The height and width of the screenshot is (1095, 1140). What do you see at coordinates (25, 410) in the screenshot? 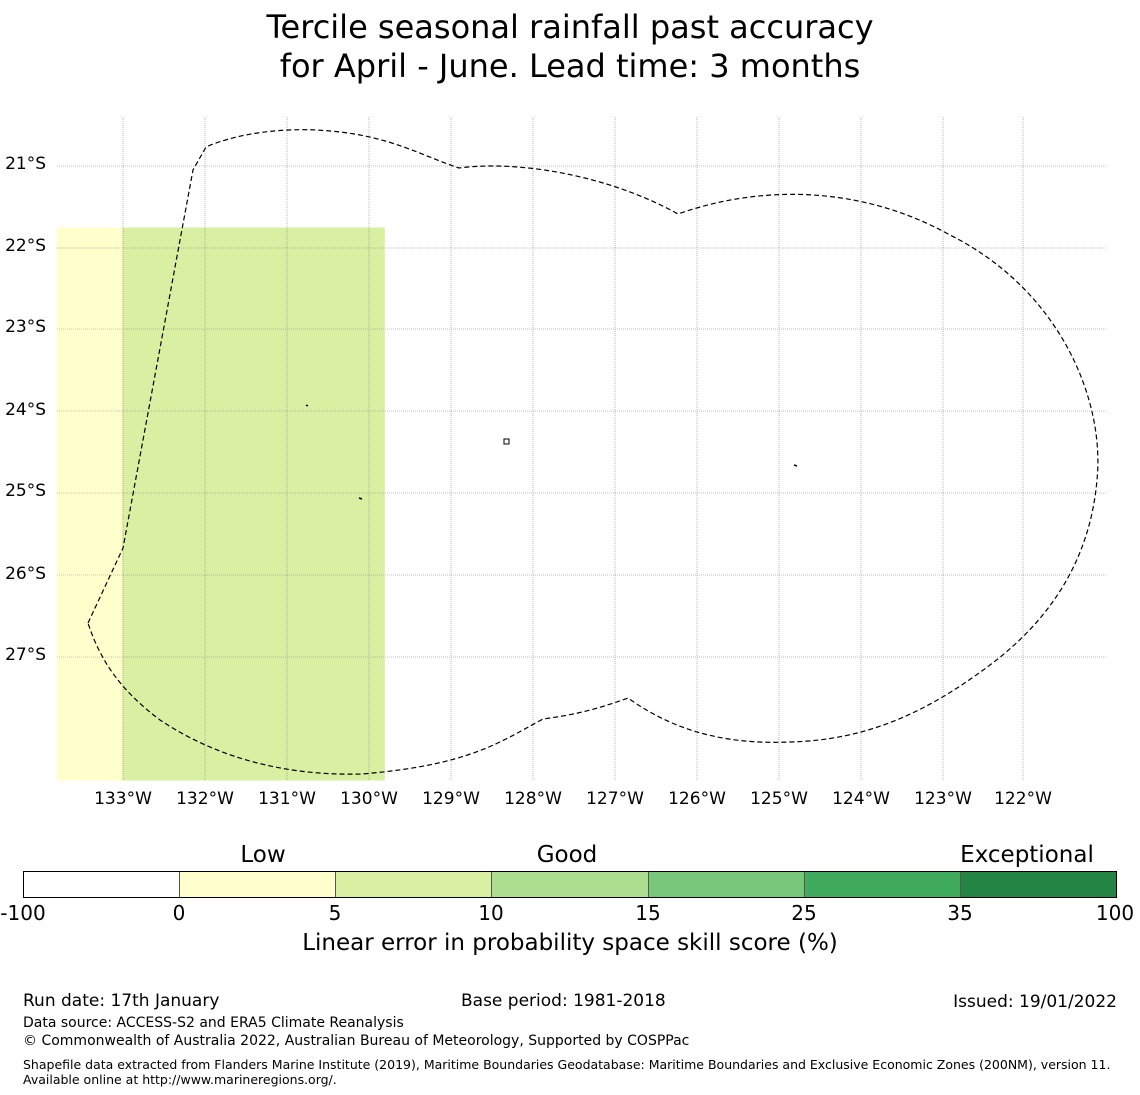
I see `lat-label: 24°S` at bounding box center [25, 410].